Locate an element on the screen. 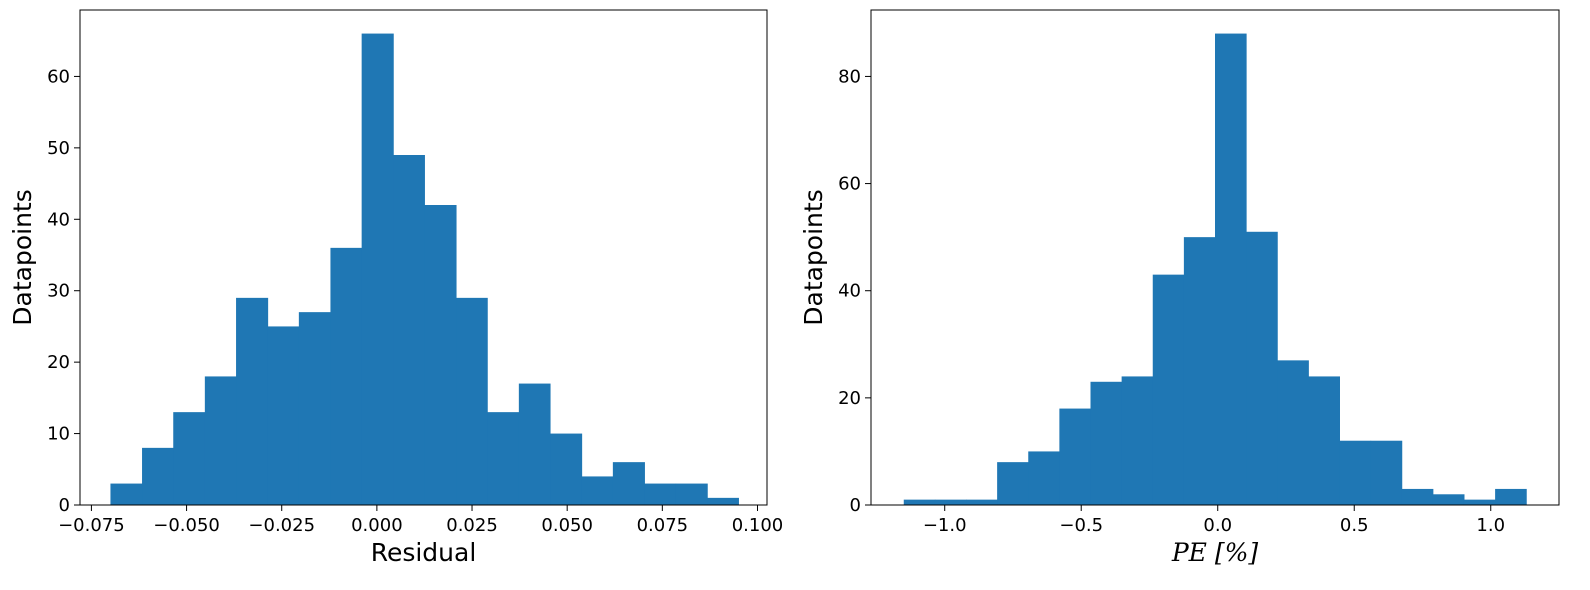 The width and height of the screenshot is (1590, 590). pe-y-ticks: 0 20 40 60 80 is located at coordinates (854, 291).